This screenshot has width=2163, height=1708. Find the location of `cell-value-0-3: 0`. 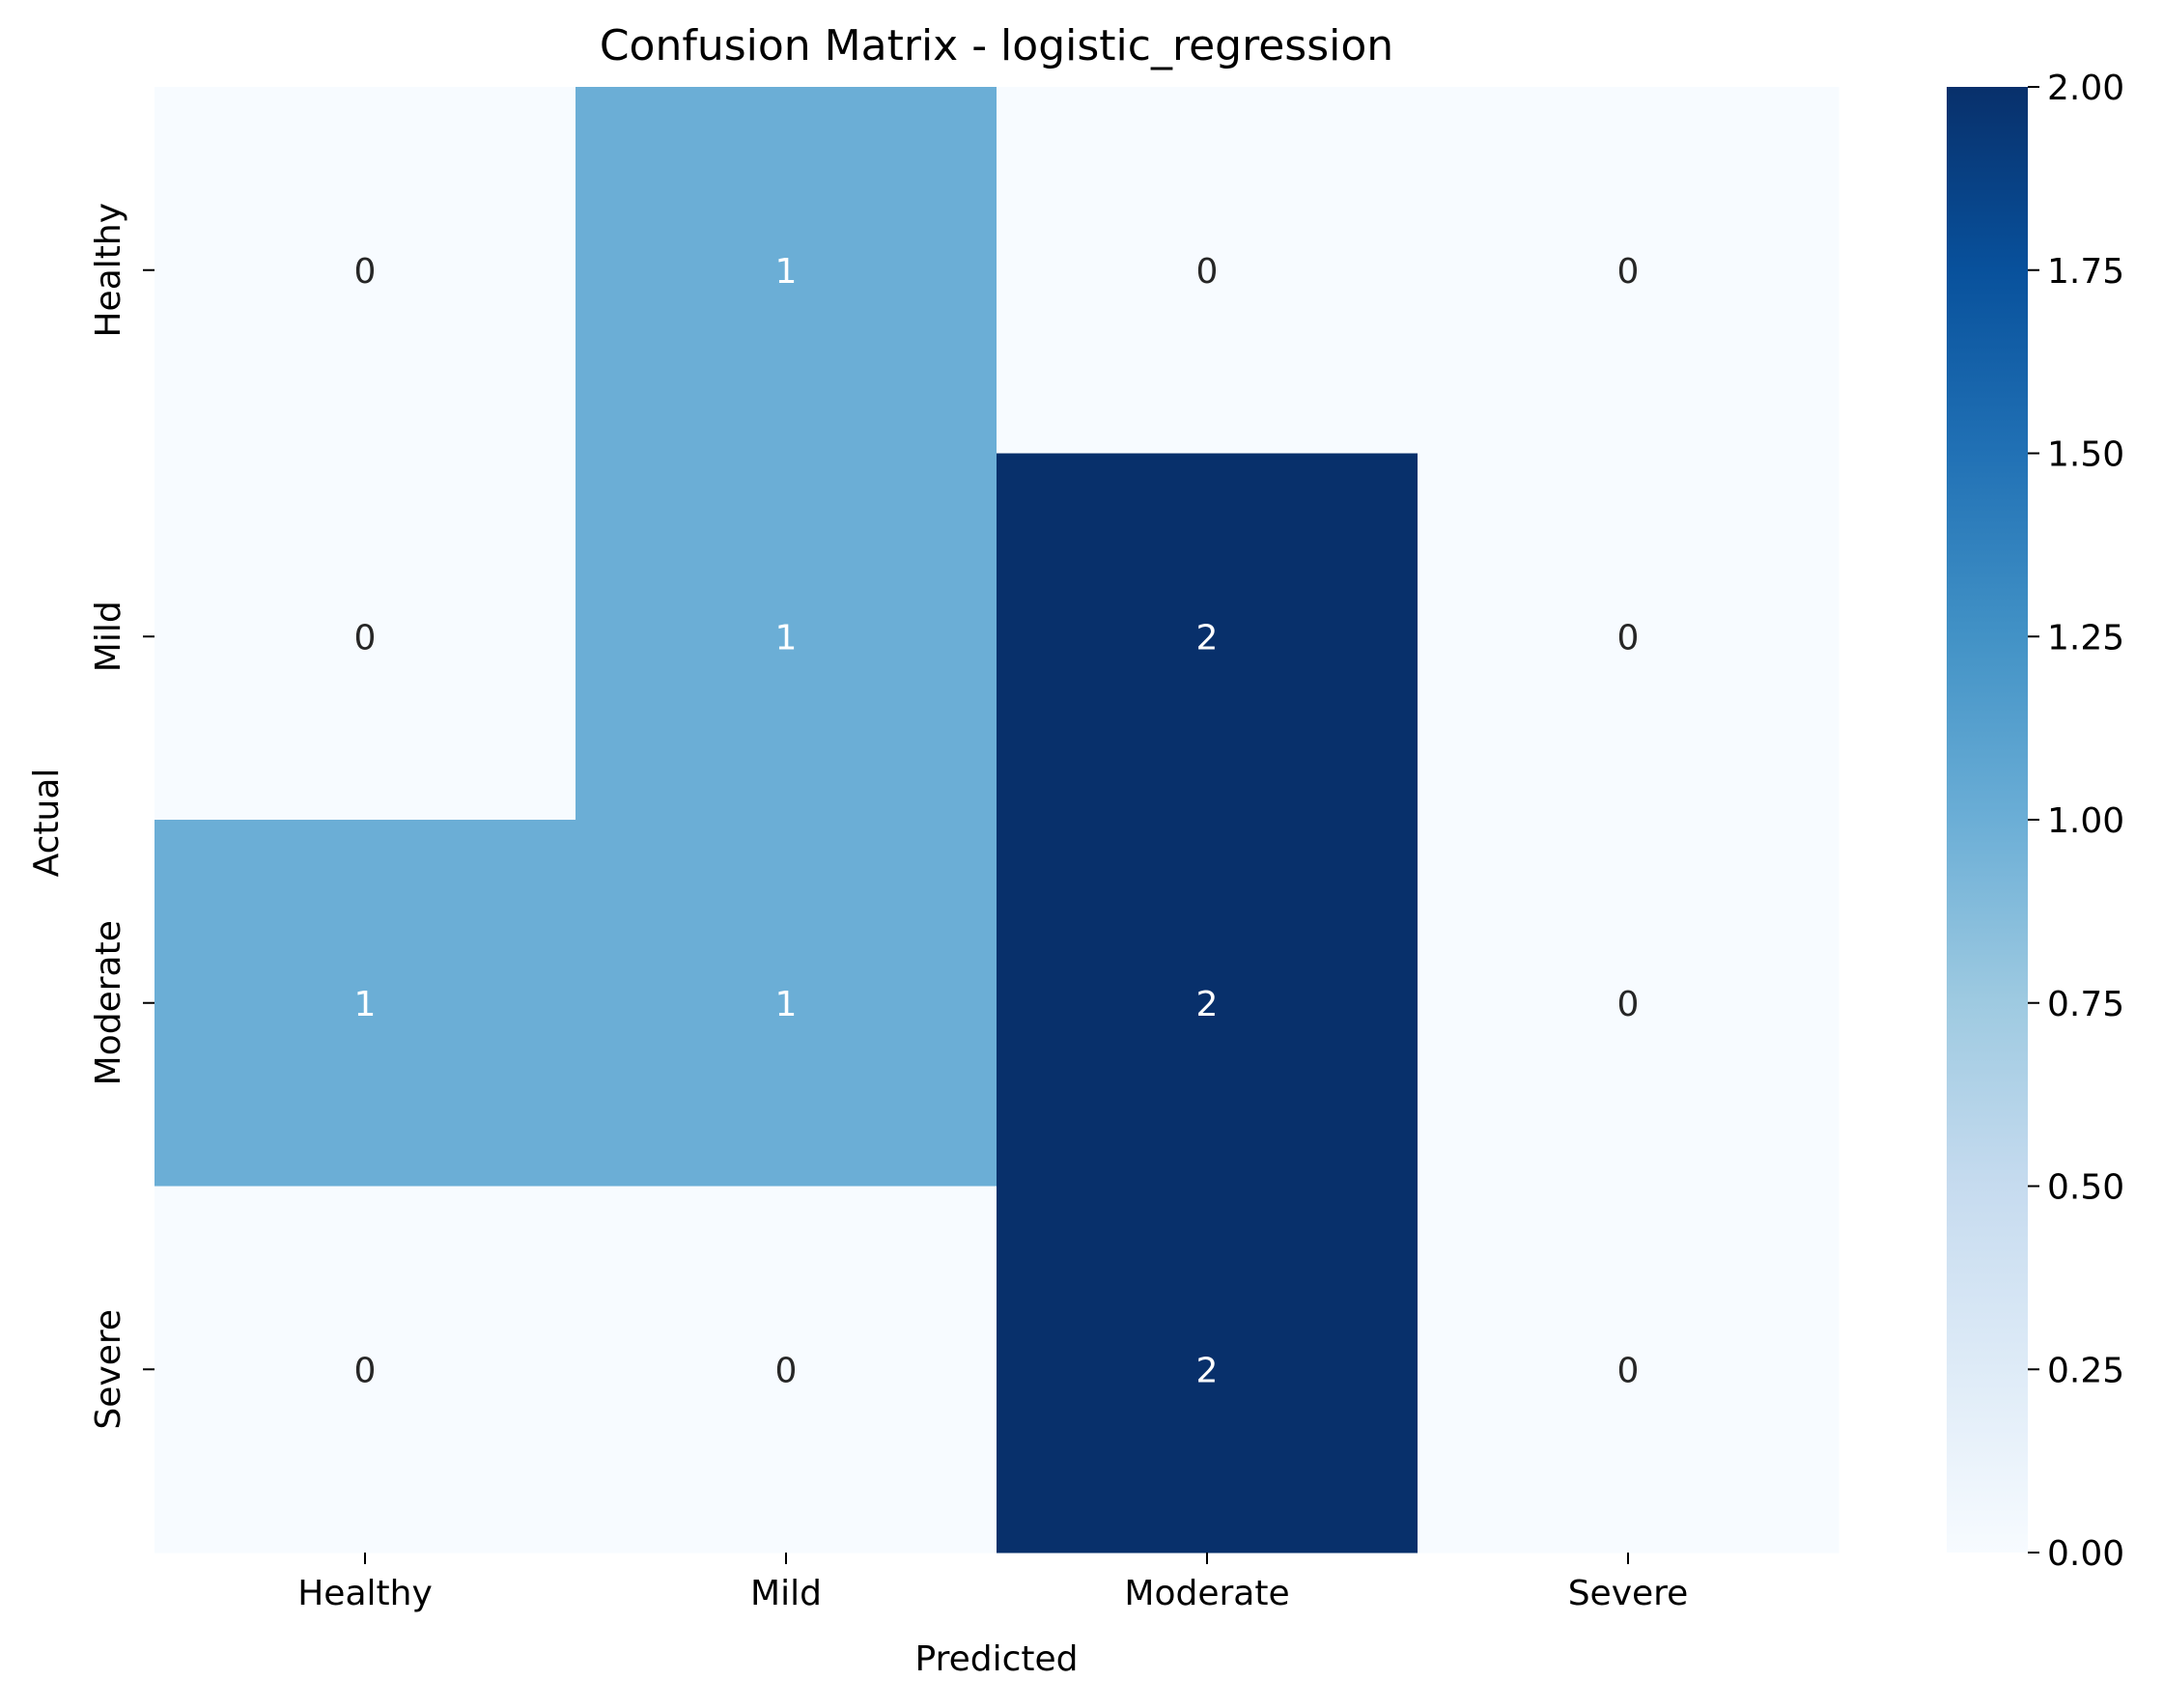

cell-value-0-3: 0 is located at coordinates (1628, 272).